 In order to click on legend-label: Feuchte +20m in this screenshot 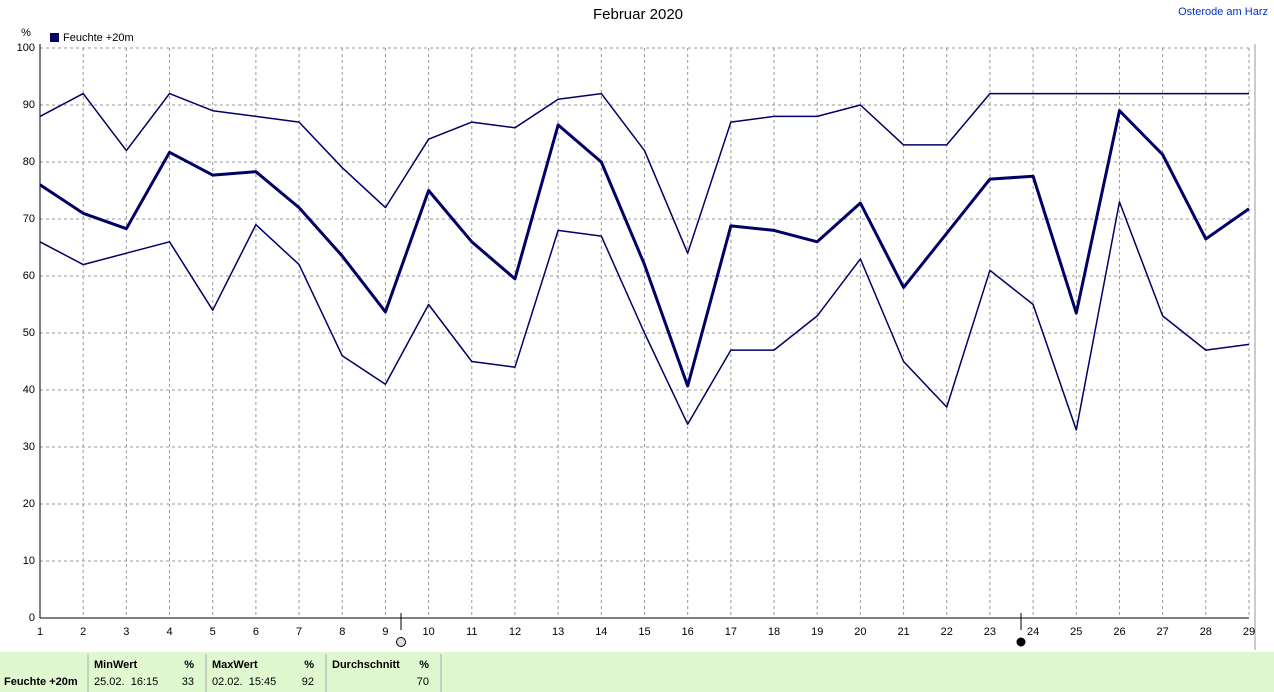, I will do `click(98, 38)`.